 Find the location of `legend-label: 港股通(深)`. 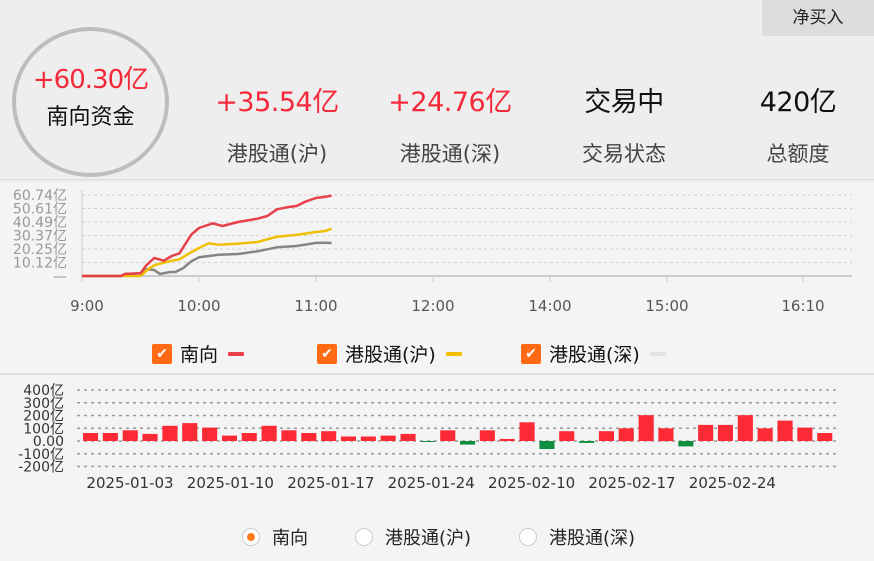

legend-label: 港股通(深) is located at coordinates (594, 355).